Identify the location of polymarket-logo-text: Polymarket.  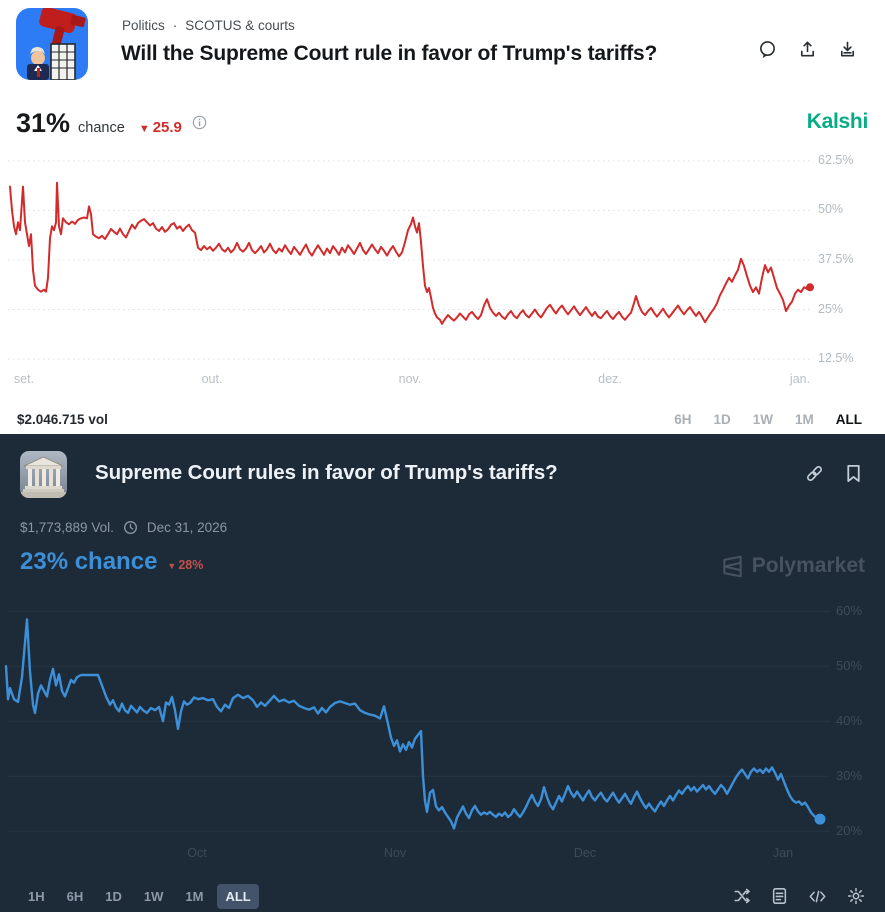
(808, 565).